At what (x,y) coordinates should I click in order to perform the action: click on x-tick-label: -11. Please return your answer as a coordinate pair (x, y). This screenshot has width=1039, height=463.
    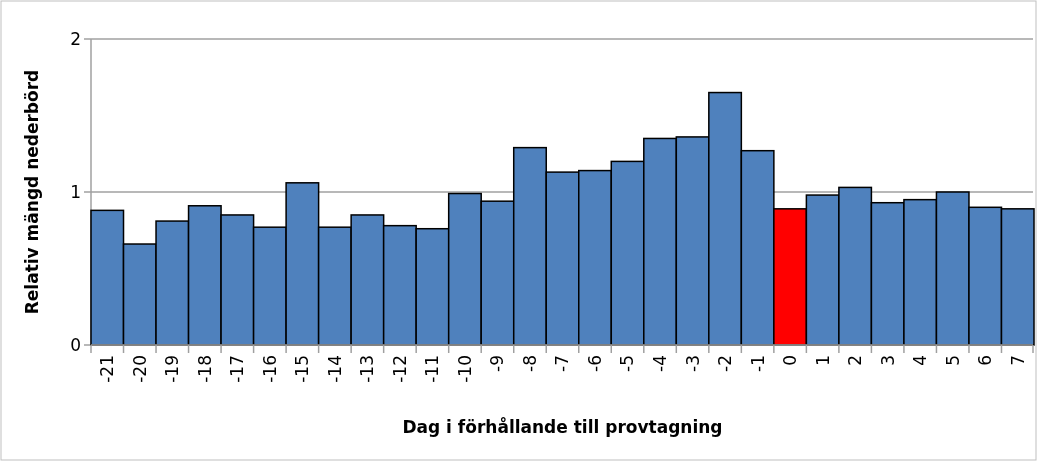
    Looking at the image, I should click on (432, 369).